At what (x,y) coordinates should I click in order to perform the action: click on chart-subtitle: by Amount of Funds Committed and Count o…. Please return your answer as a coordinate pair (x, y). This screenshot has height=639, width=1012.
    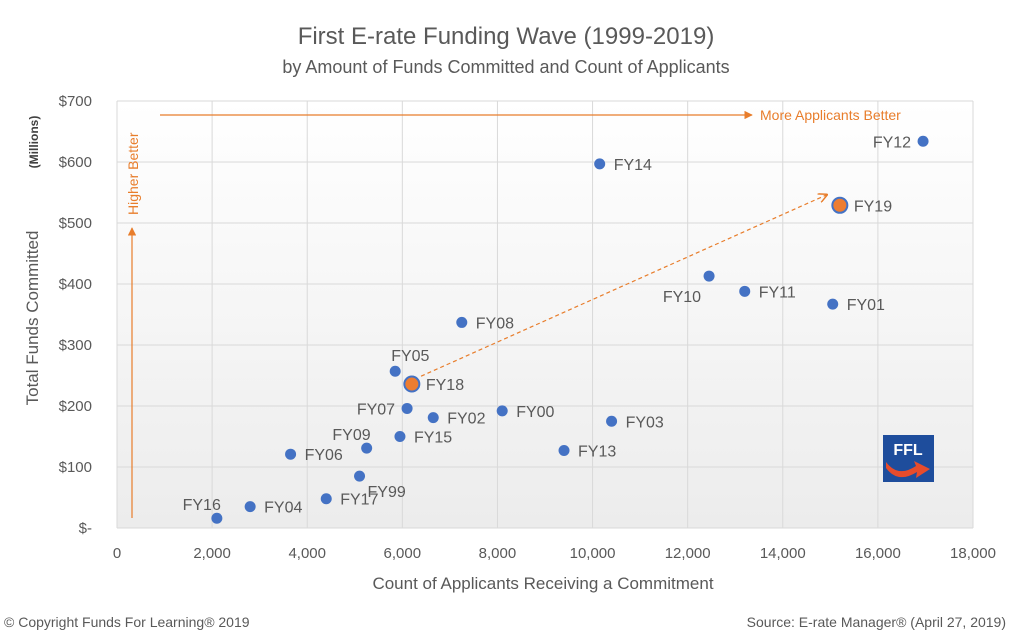
    Looking at the image, I should click on (505, 67).